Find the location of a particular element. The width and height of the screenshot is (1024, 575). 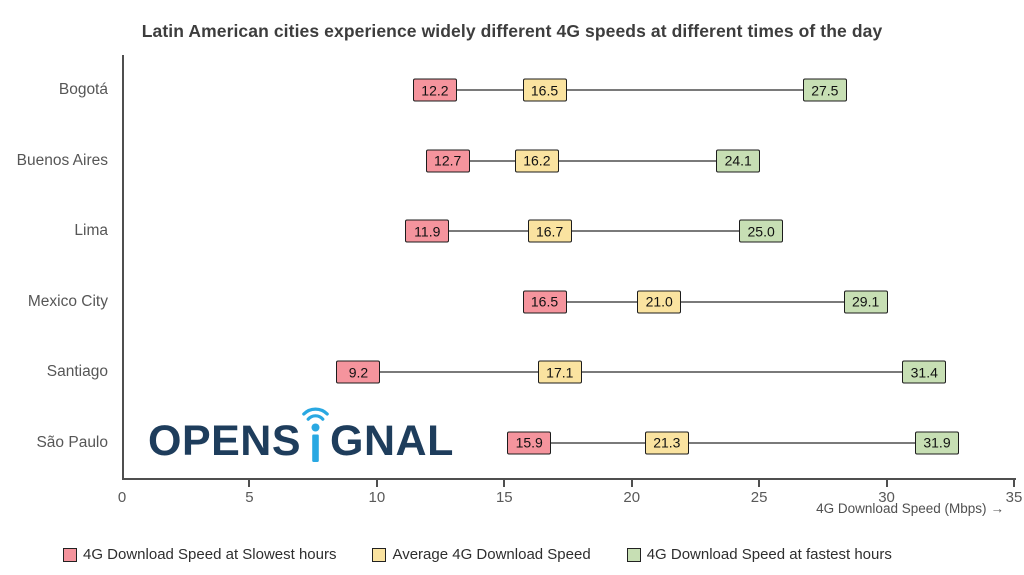

legend-item-average: Average 4G Download Speed is located at coordinates (481, 554).